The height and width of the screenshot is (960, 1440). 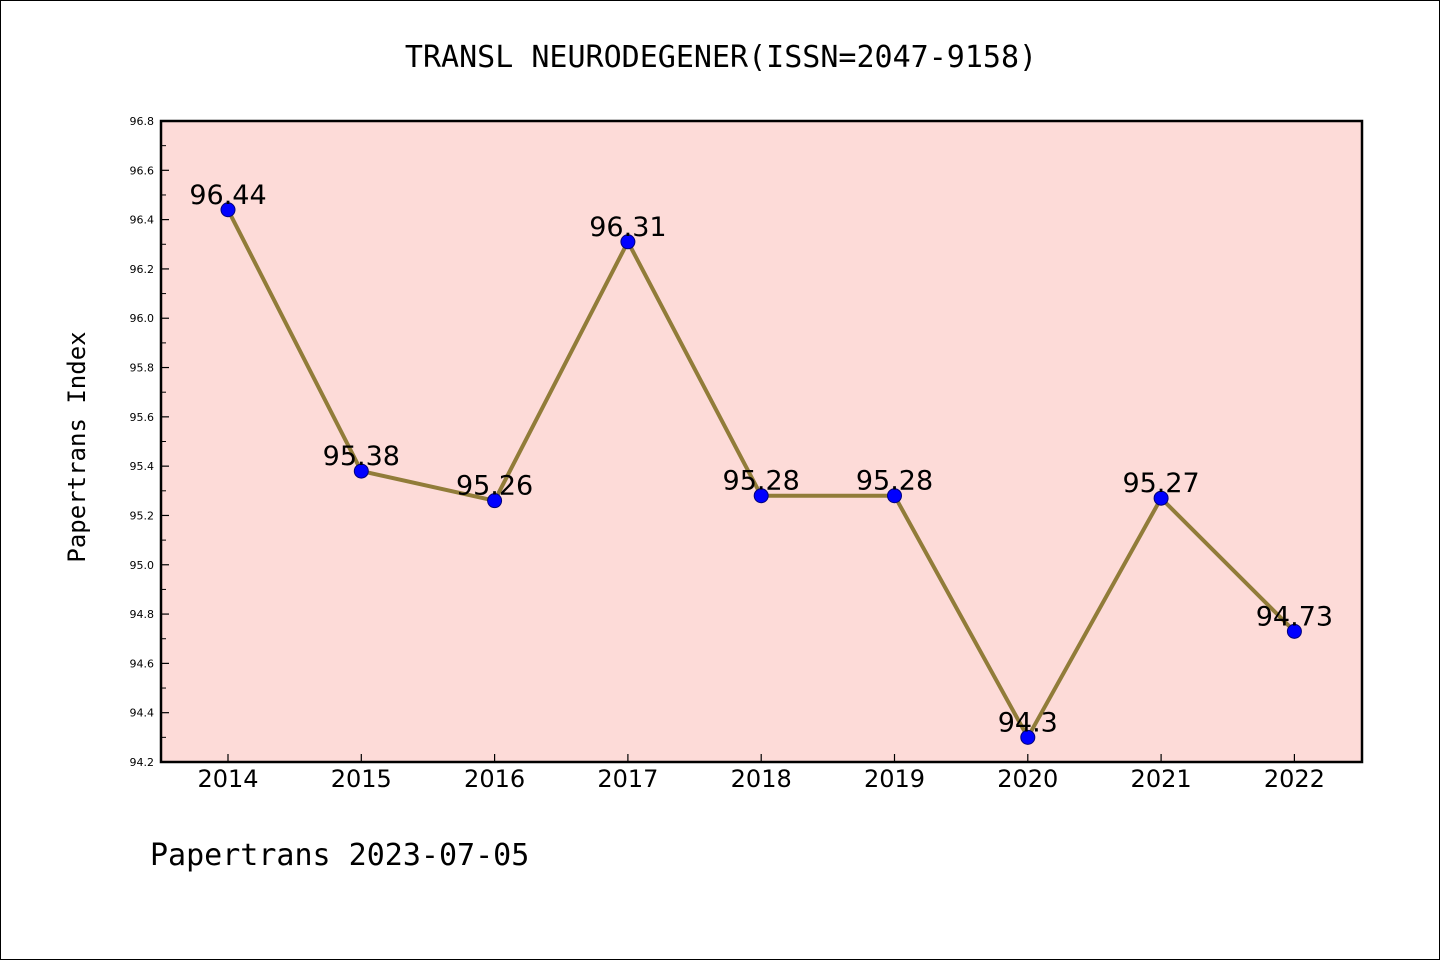 I want to click on x-axis: 2014 2015 2016 2017 2018 2019 2020 2021 2022, so click(x=761, y=773).